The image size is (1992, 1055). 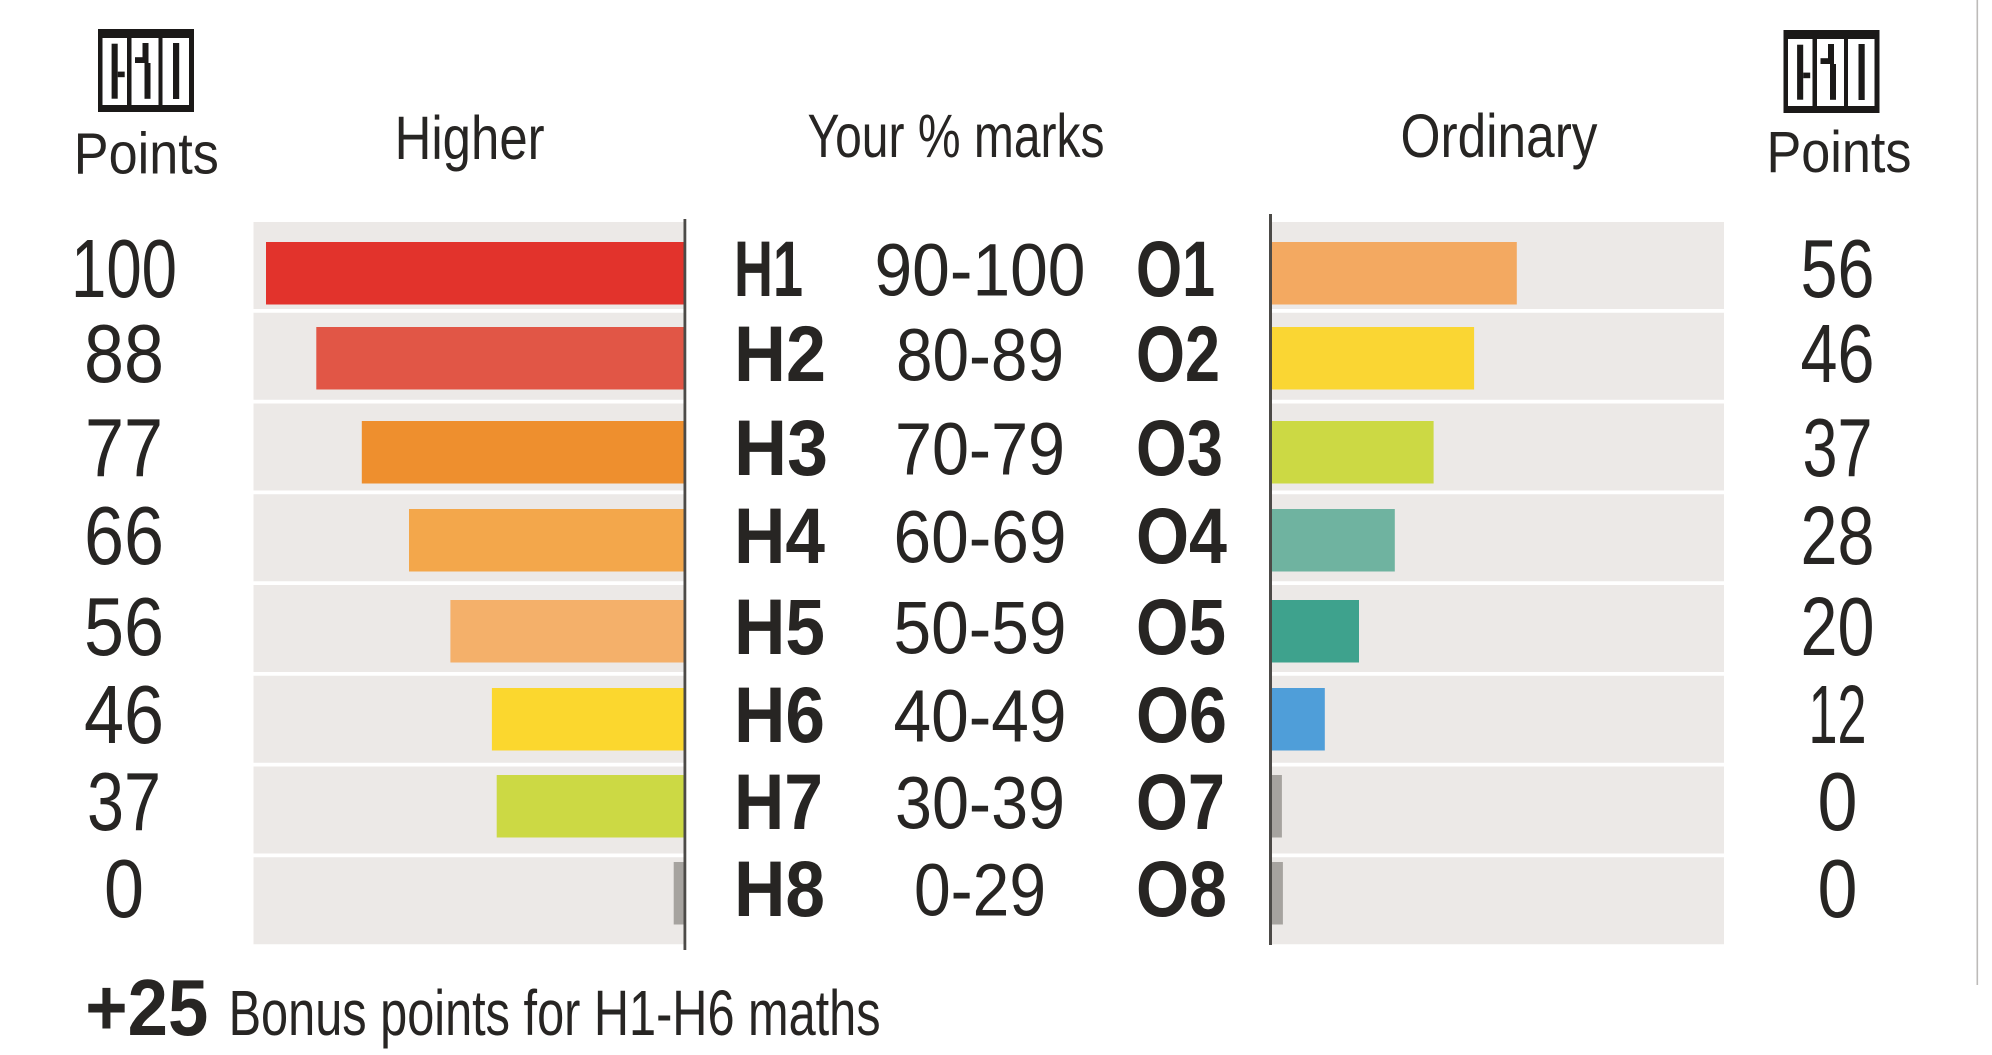 What do you see at coordinates (1181, 536) in the screenshot?
I see `svg-text: O4` at bounding box center [1181, 536].